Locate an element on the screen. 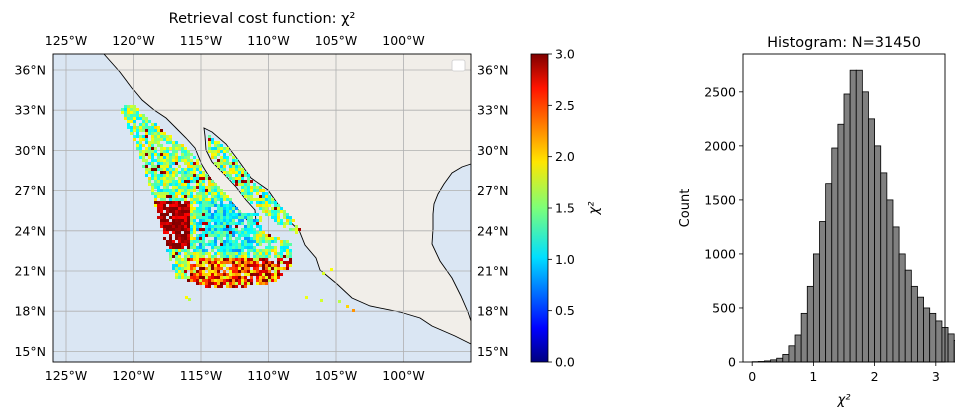 This screenshot has width=955, height=418. lat-tick-label-right: 30°N is located at coordinates (493, 150).